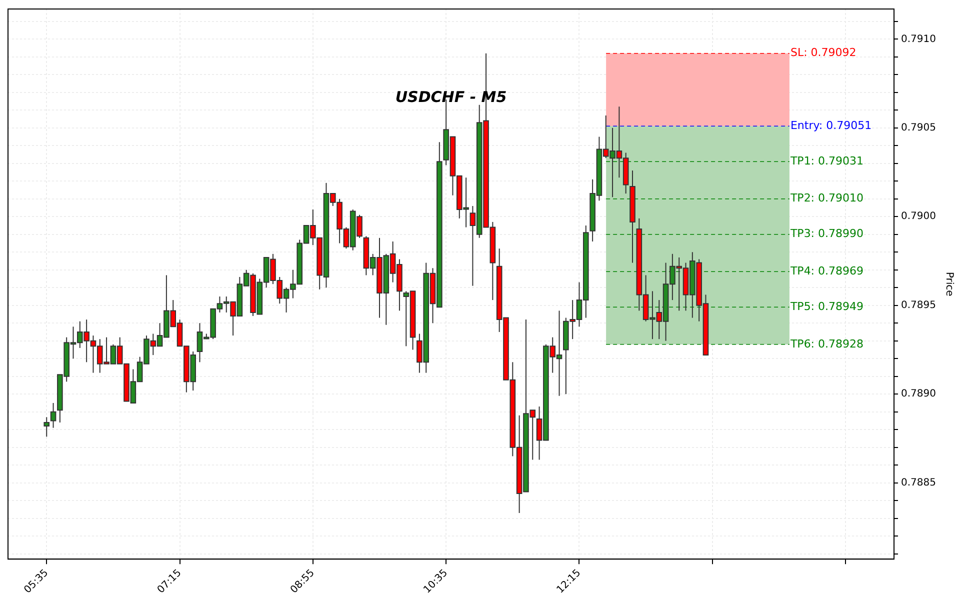  I want to click on ref-line-label: TP6: 0.78928, so click(826, 343).